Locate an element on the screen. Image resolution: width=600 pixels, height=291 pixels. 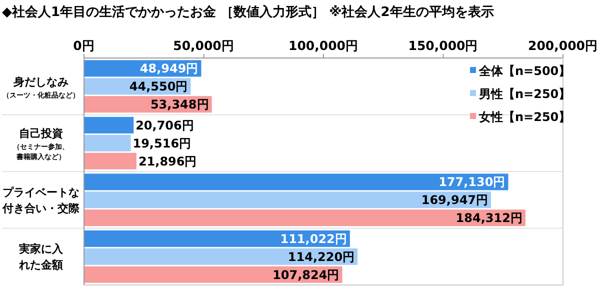
data-label: 184,312円 is located at coordinates (489, 218).